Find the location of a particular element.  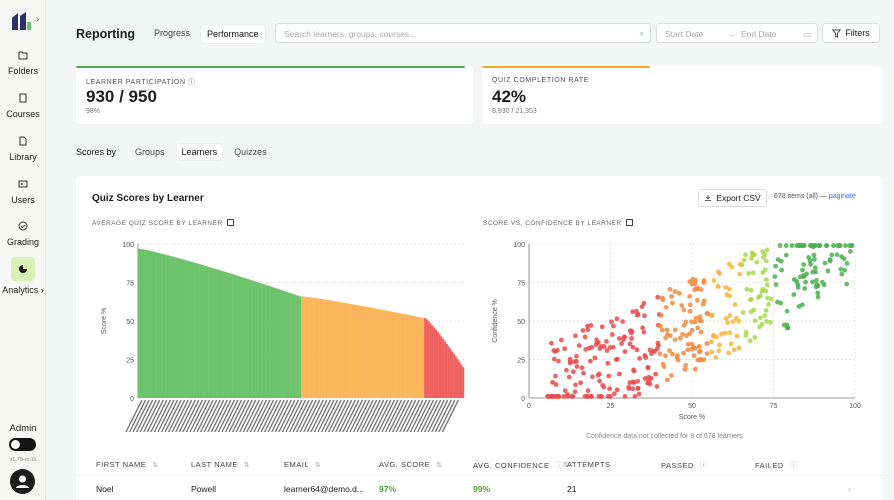

calendar-icon: ▭ is located at coordinates (807, 34).